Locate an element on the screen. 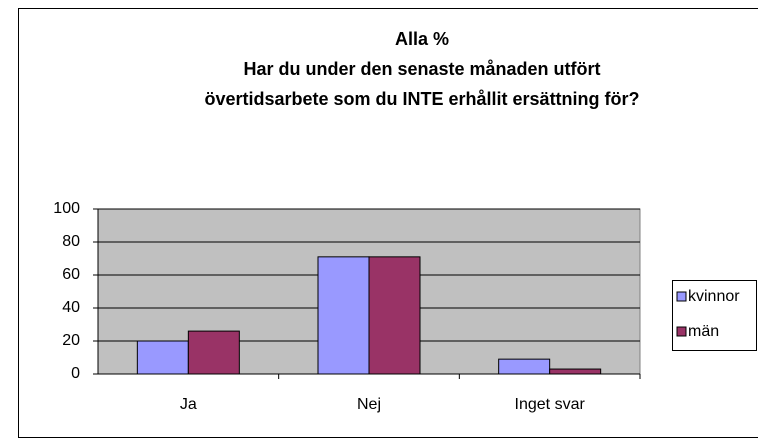 The width and height of the screenshot is (758, 444). x-tick-label: Ja is located at coordinates (188, 404).